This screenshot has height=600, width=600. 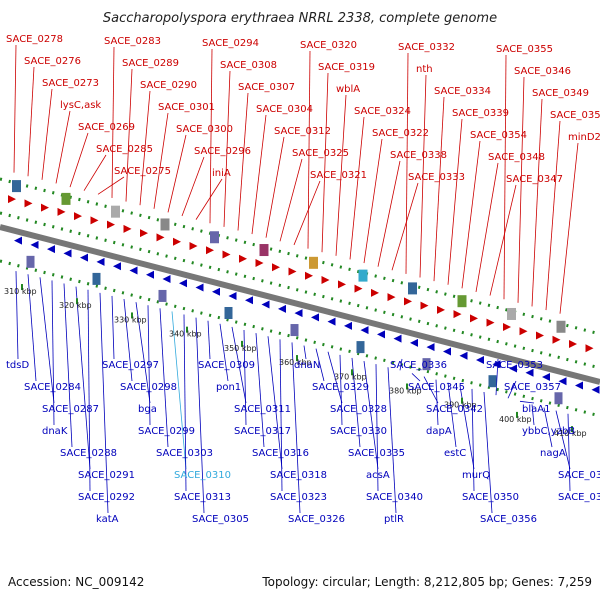 What do you see at coordinates (280, 453) in the screenshot?
I see `gene-label-reverse: SACE_0316` at bounding box center [280, 453].